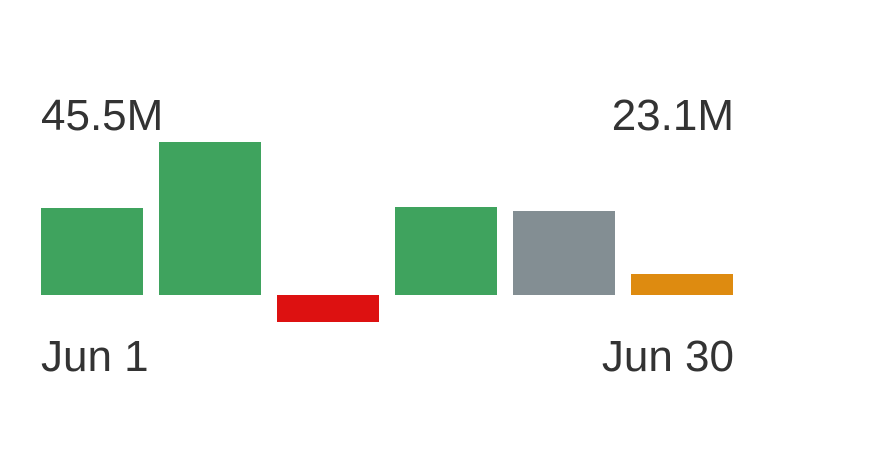 This screenshot has width=876, height=462. I want to click on start-date-label: Jun 1, so click(95, 356).